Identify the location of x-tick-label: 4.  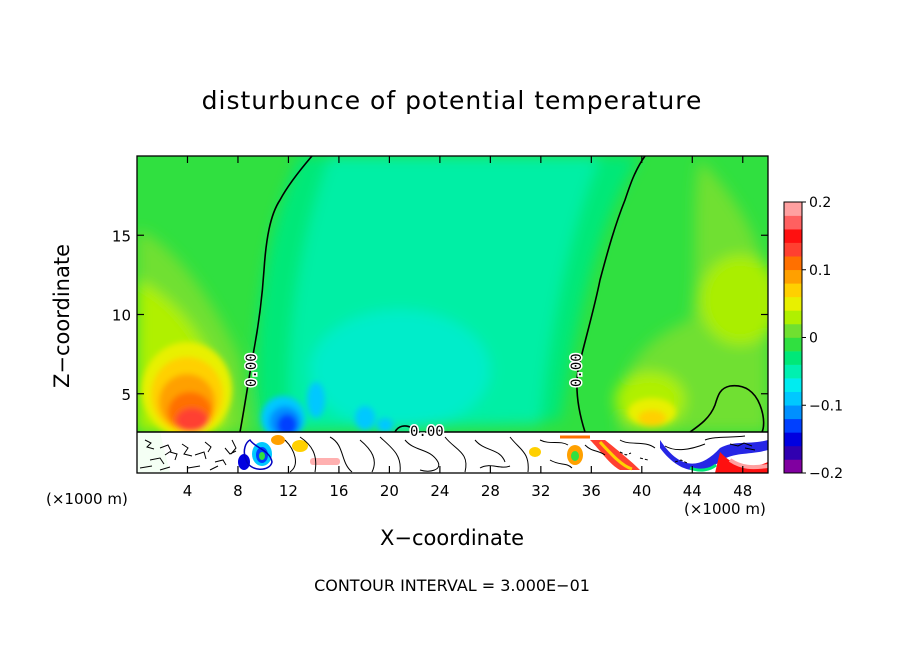
(188, 491).